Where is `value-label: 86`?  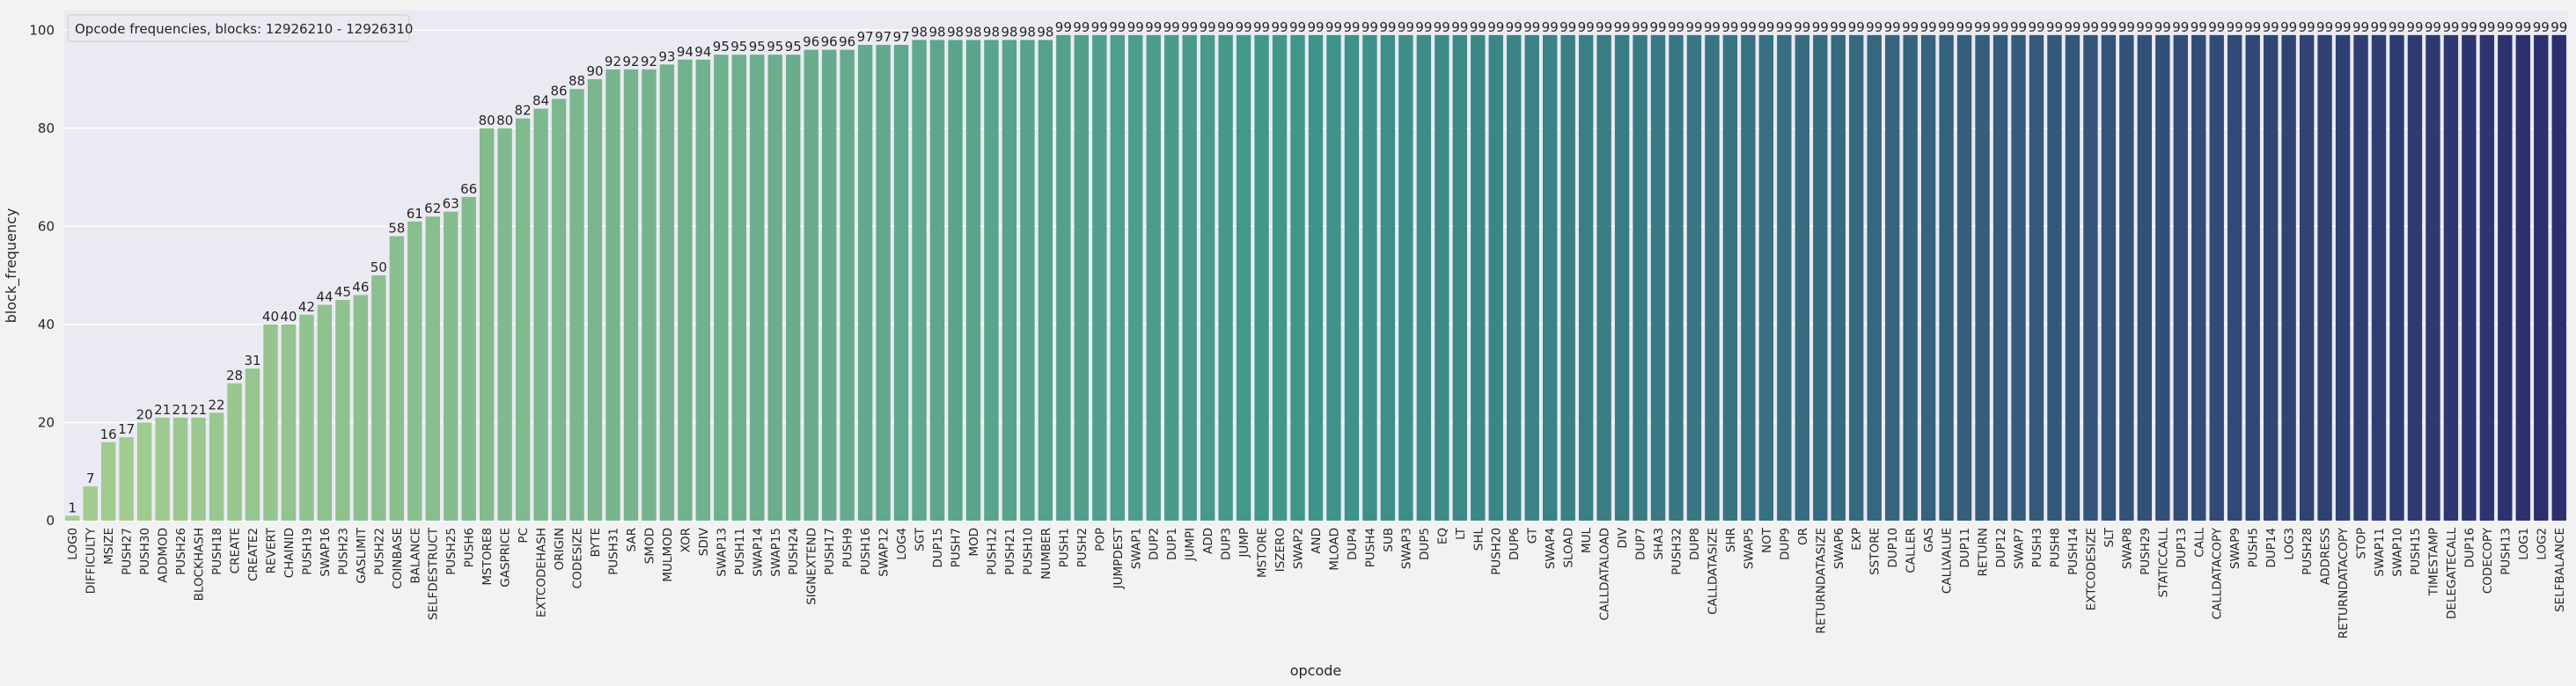 value-label: 86 is located at coordinates (559, 91).